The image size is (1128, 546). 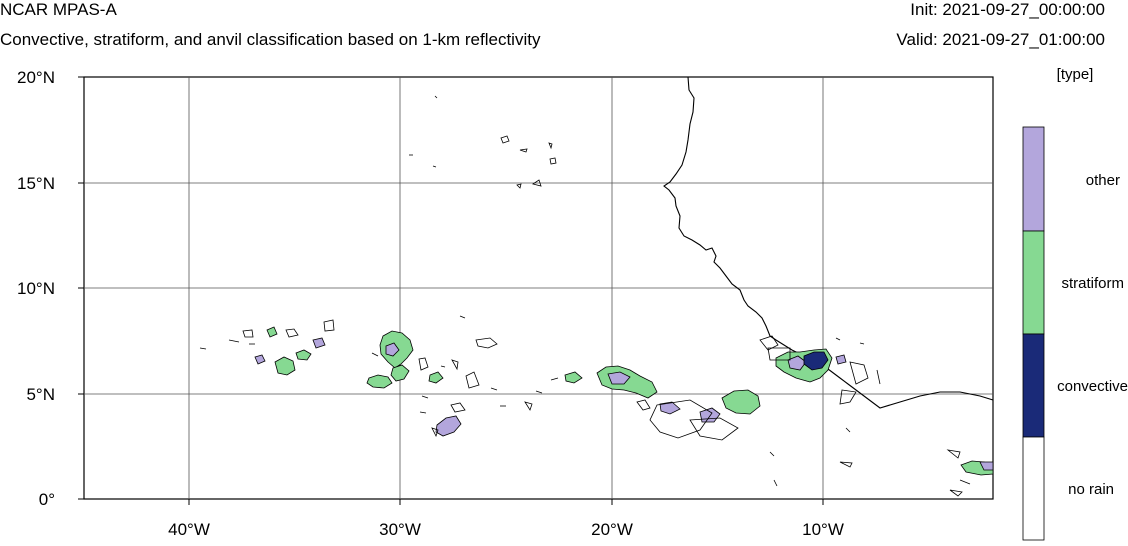 I want to click on lat-tick-label: 0°, so click(x=47, y=499).